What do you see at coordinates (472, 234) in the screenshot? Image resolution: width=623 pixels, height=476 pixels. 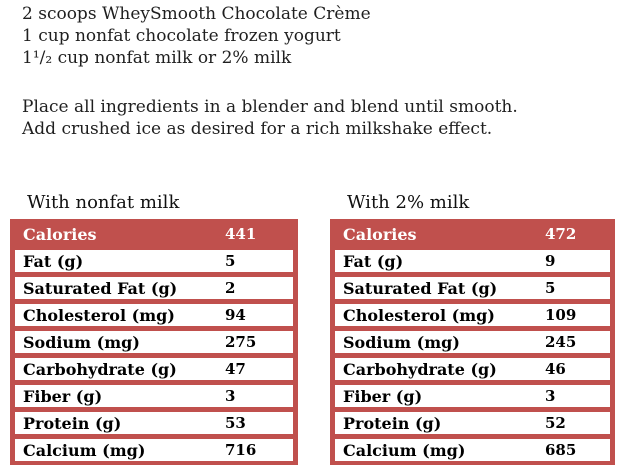 I see `table-header-row: Calories 472` at bounding box center [472, 234].